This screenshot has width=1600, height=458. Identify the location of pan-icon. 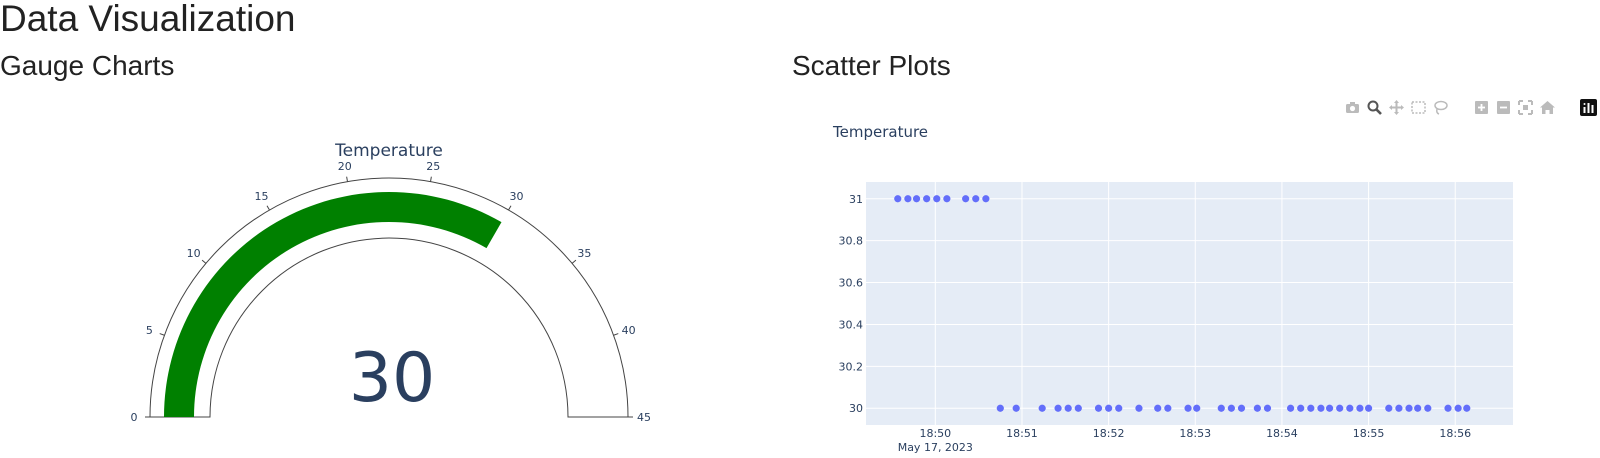
(1396, 107).